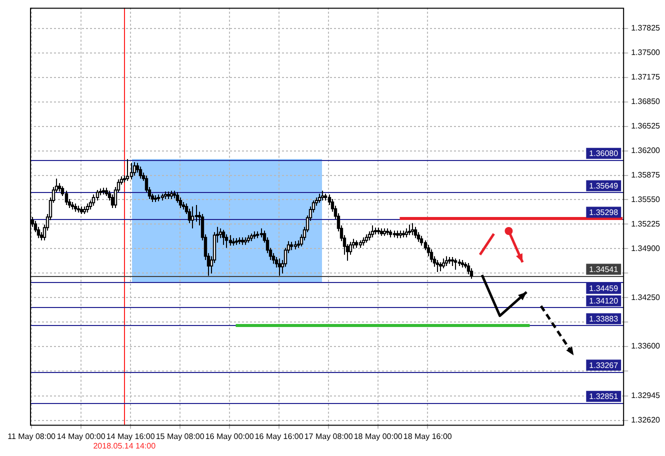  Describe the element at coordinates (646, 346) in the screenshot. I see `y-tick-label: 1.33600` at that location.